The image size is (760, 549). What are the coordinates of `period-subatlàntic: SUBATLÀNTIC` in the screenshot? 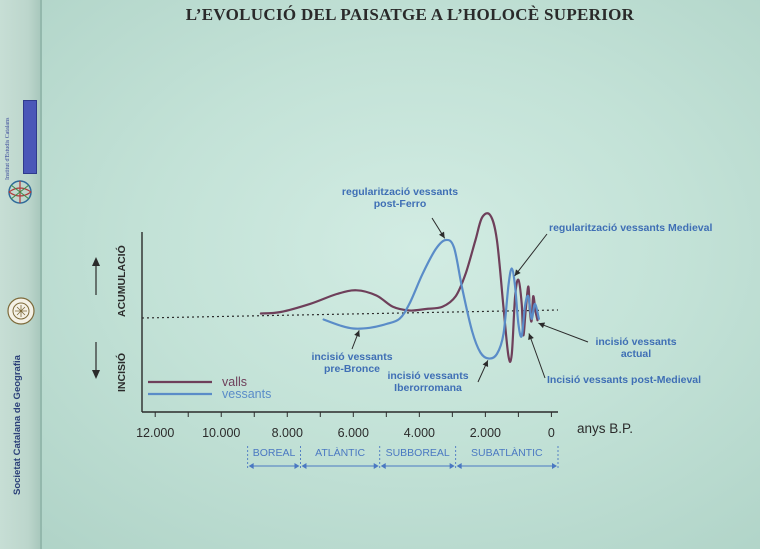 It's located at (506, 458).